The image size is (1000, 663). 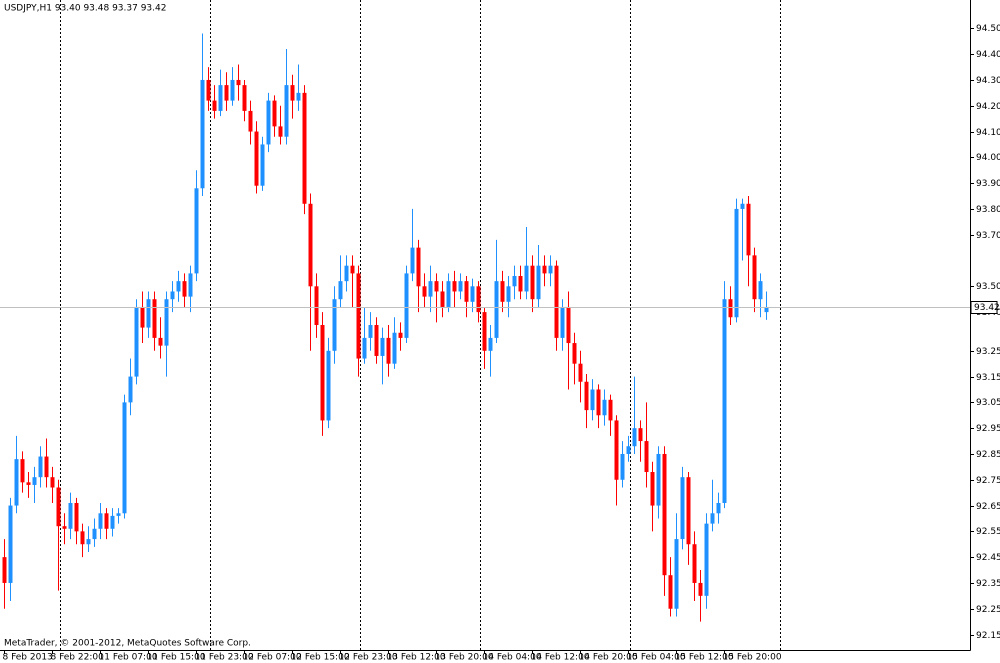 What do you see at coordinates (988, 352) in the screenshot?
I see `y-tick-label: 93.25` at bounding box center [988, 352].